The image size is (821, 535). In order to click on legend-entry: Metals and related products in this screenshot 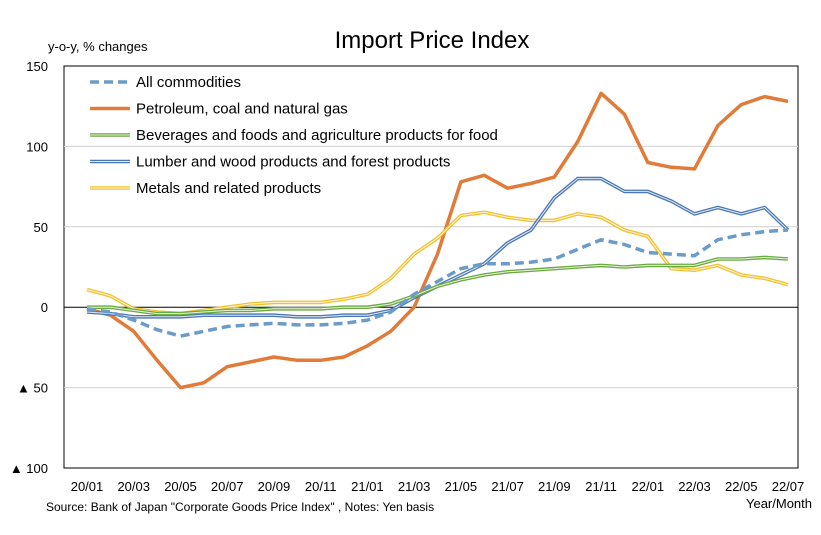, I will do `click(205, 188)`.